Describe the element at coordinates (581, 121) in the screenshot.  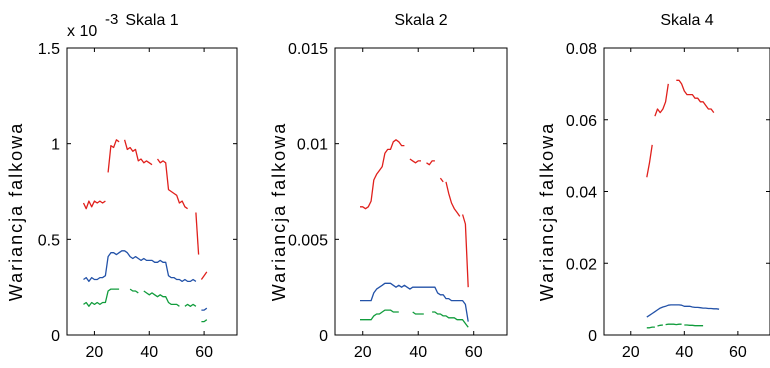
I see `y-tick-label: 0.06` at that location.